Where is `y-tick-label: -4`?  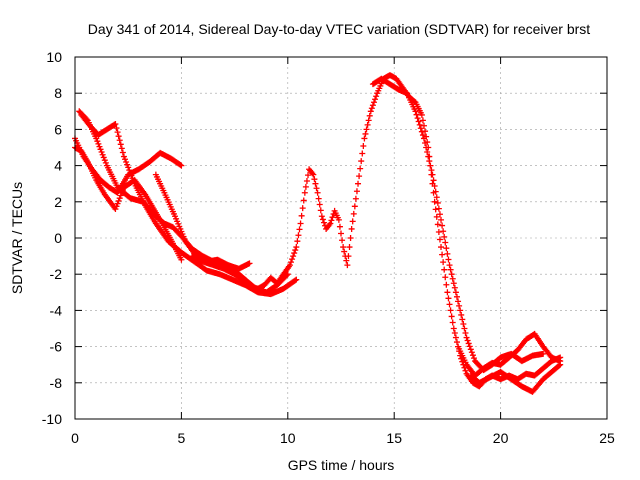 y-tick-label: -4 is located at coordinates (56, 310).